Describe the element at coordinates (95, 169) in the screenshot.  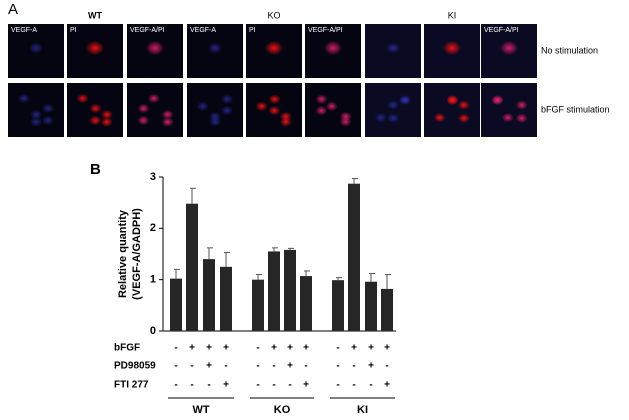
I see `panel-label: B` at that location.